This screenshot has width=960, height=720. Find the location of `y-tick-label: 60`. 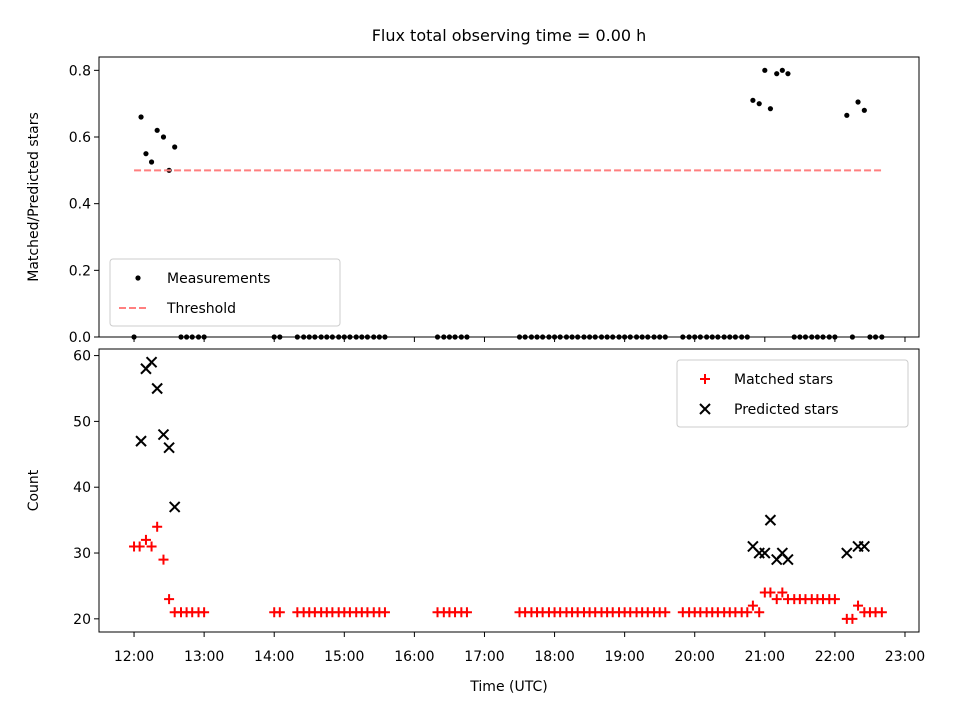

y-tick-label: 60 is located at coordinates (82, 357).